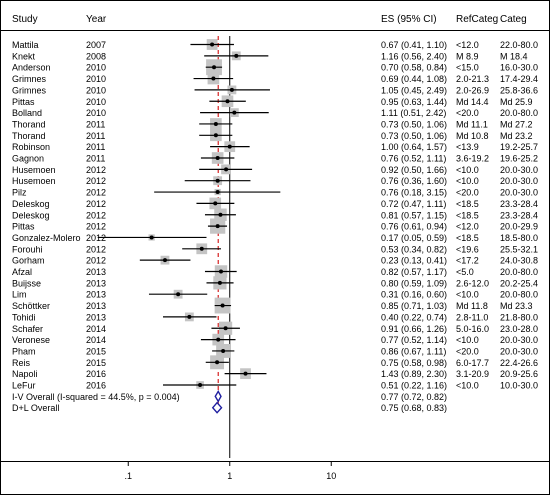  Describe the element at coordinates (414, 295) in the screenshot. I see `es-ci-label: 0.31 (0.16, 0.60)` at that location.